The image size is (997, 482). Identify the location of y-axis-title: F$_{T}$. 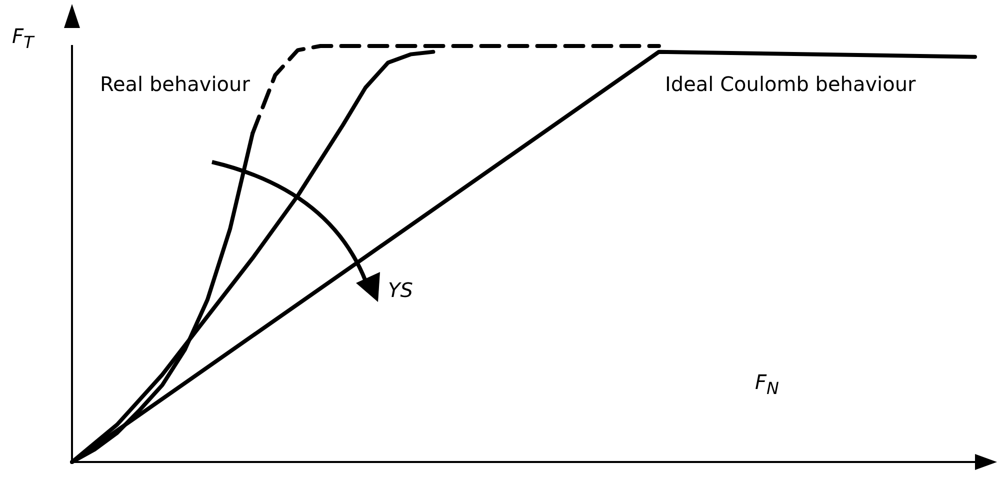
(23, 38).